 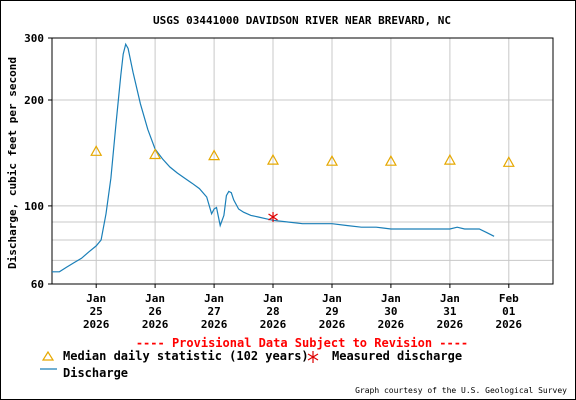 I want to click on legend-measured-star-icon, so click(x=313, y=357).